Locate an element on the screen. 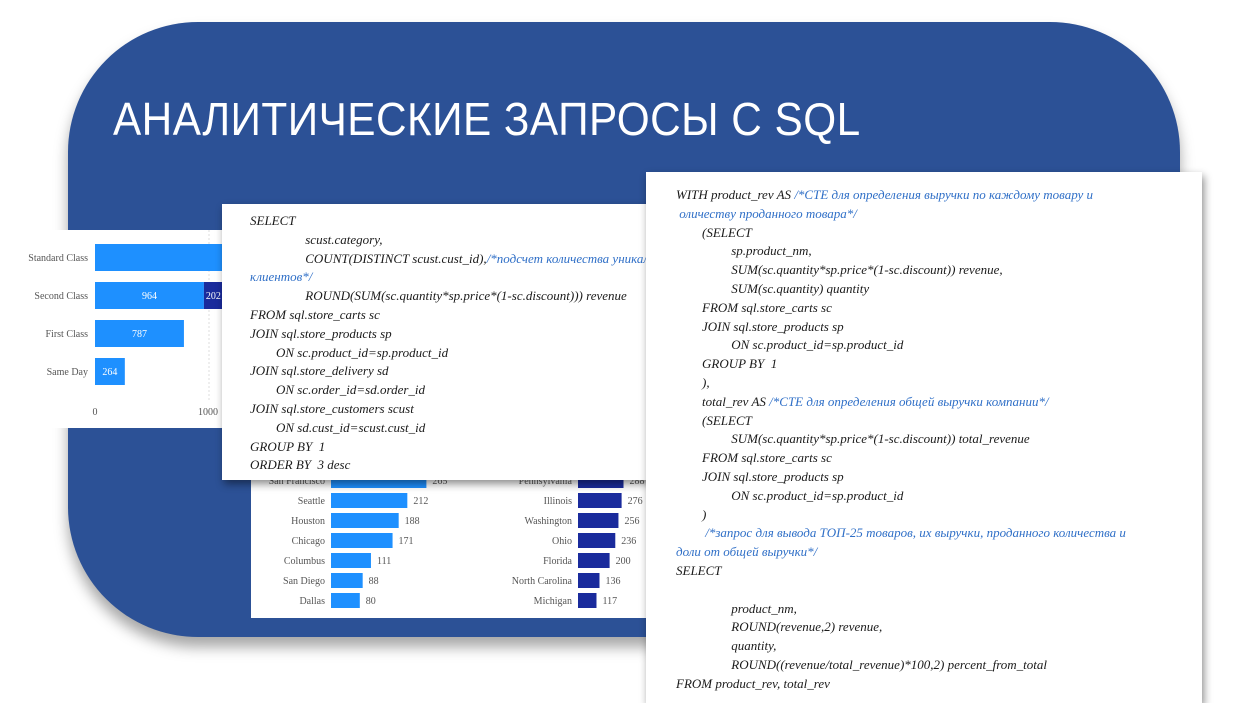 The width and height of the screenshot is (1235, 703). code-text: ON sc.order_id=sd.order_id is located at coordinates (338, 390).